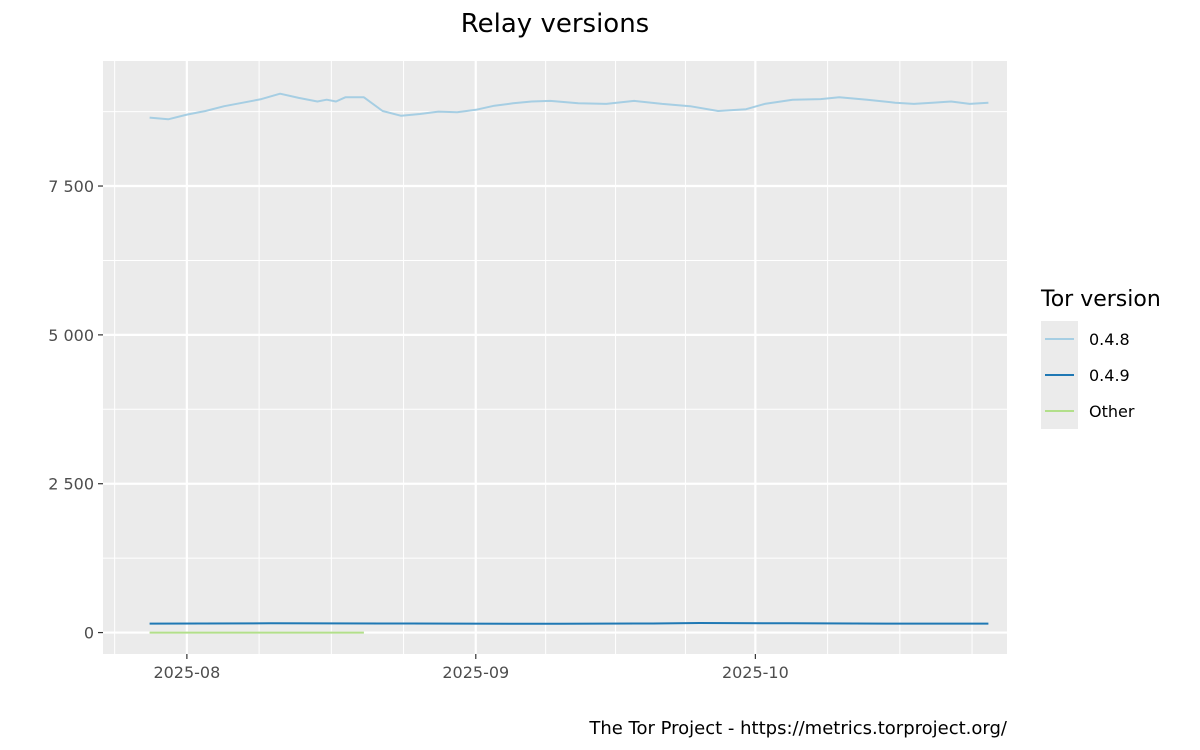 This screenshot has height=750, width=1200. I want to click on legend-items: 0.4.8 0.4.9 Other, so click(1090, 375).